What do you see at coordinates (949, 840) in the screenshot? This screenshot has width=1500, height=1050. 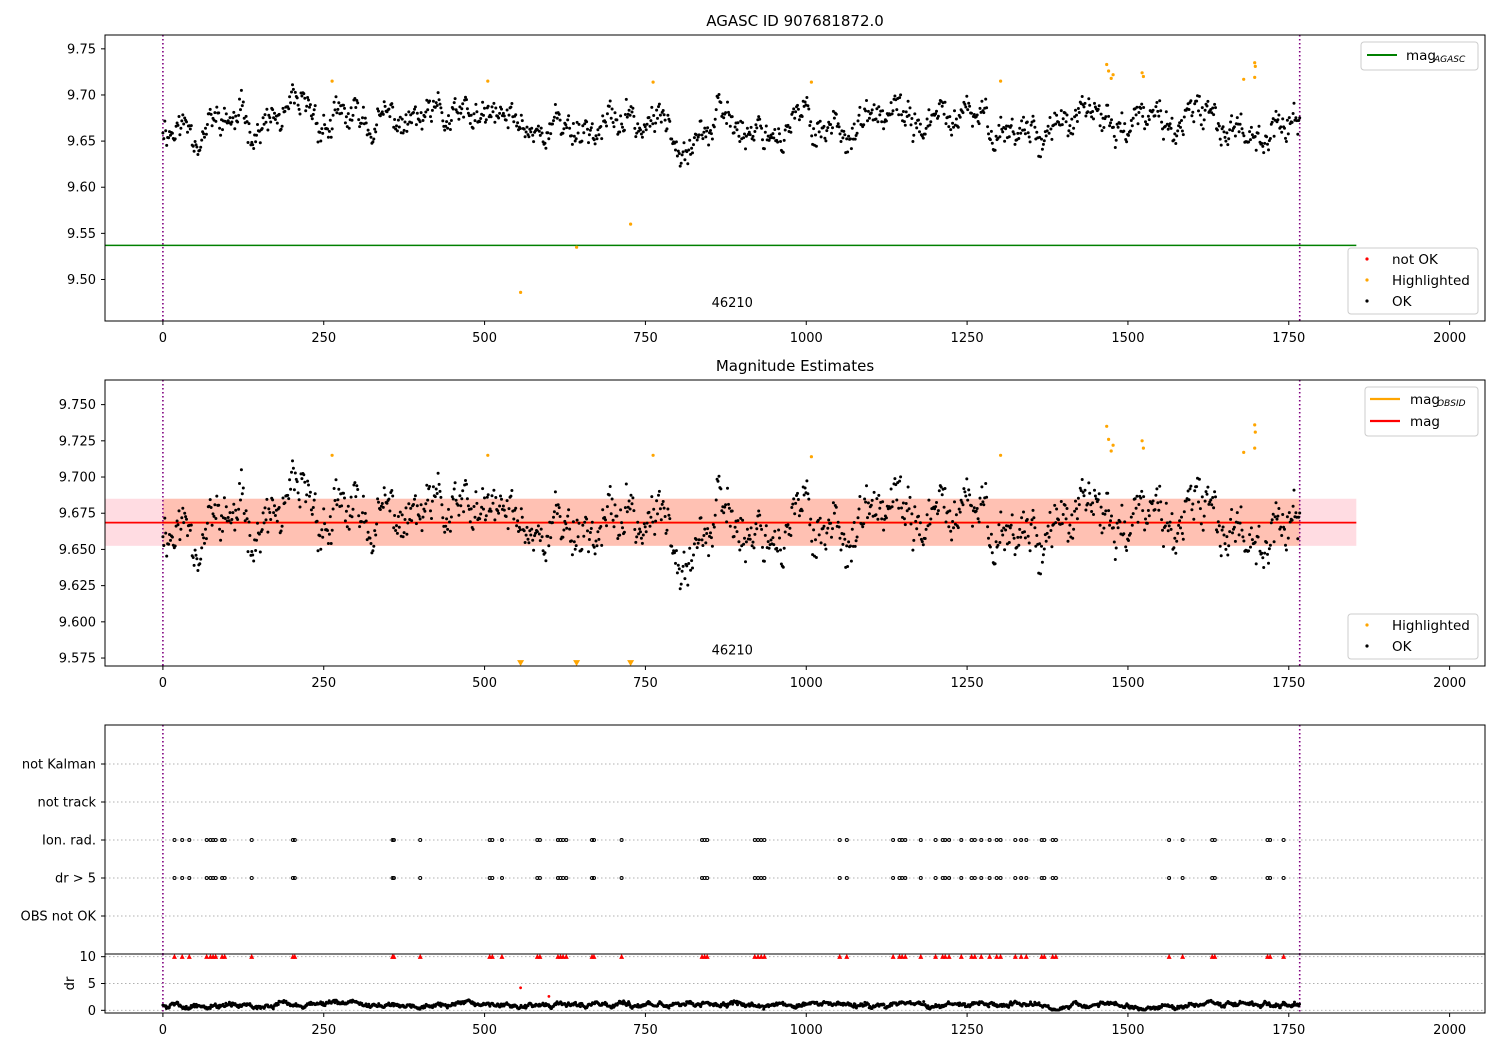 I see `flag-marker` at bounding box center [949, 840].